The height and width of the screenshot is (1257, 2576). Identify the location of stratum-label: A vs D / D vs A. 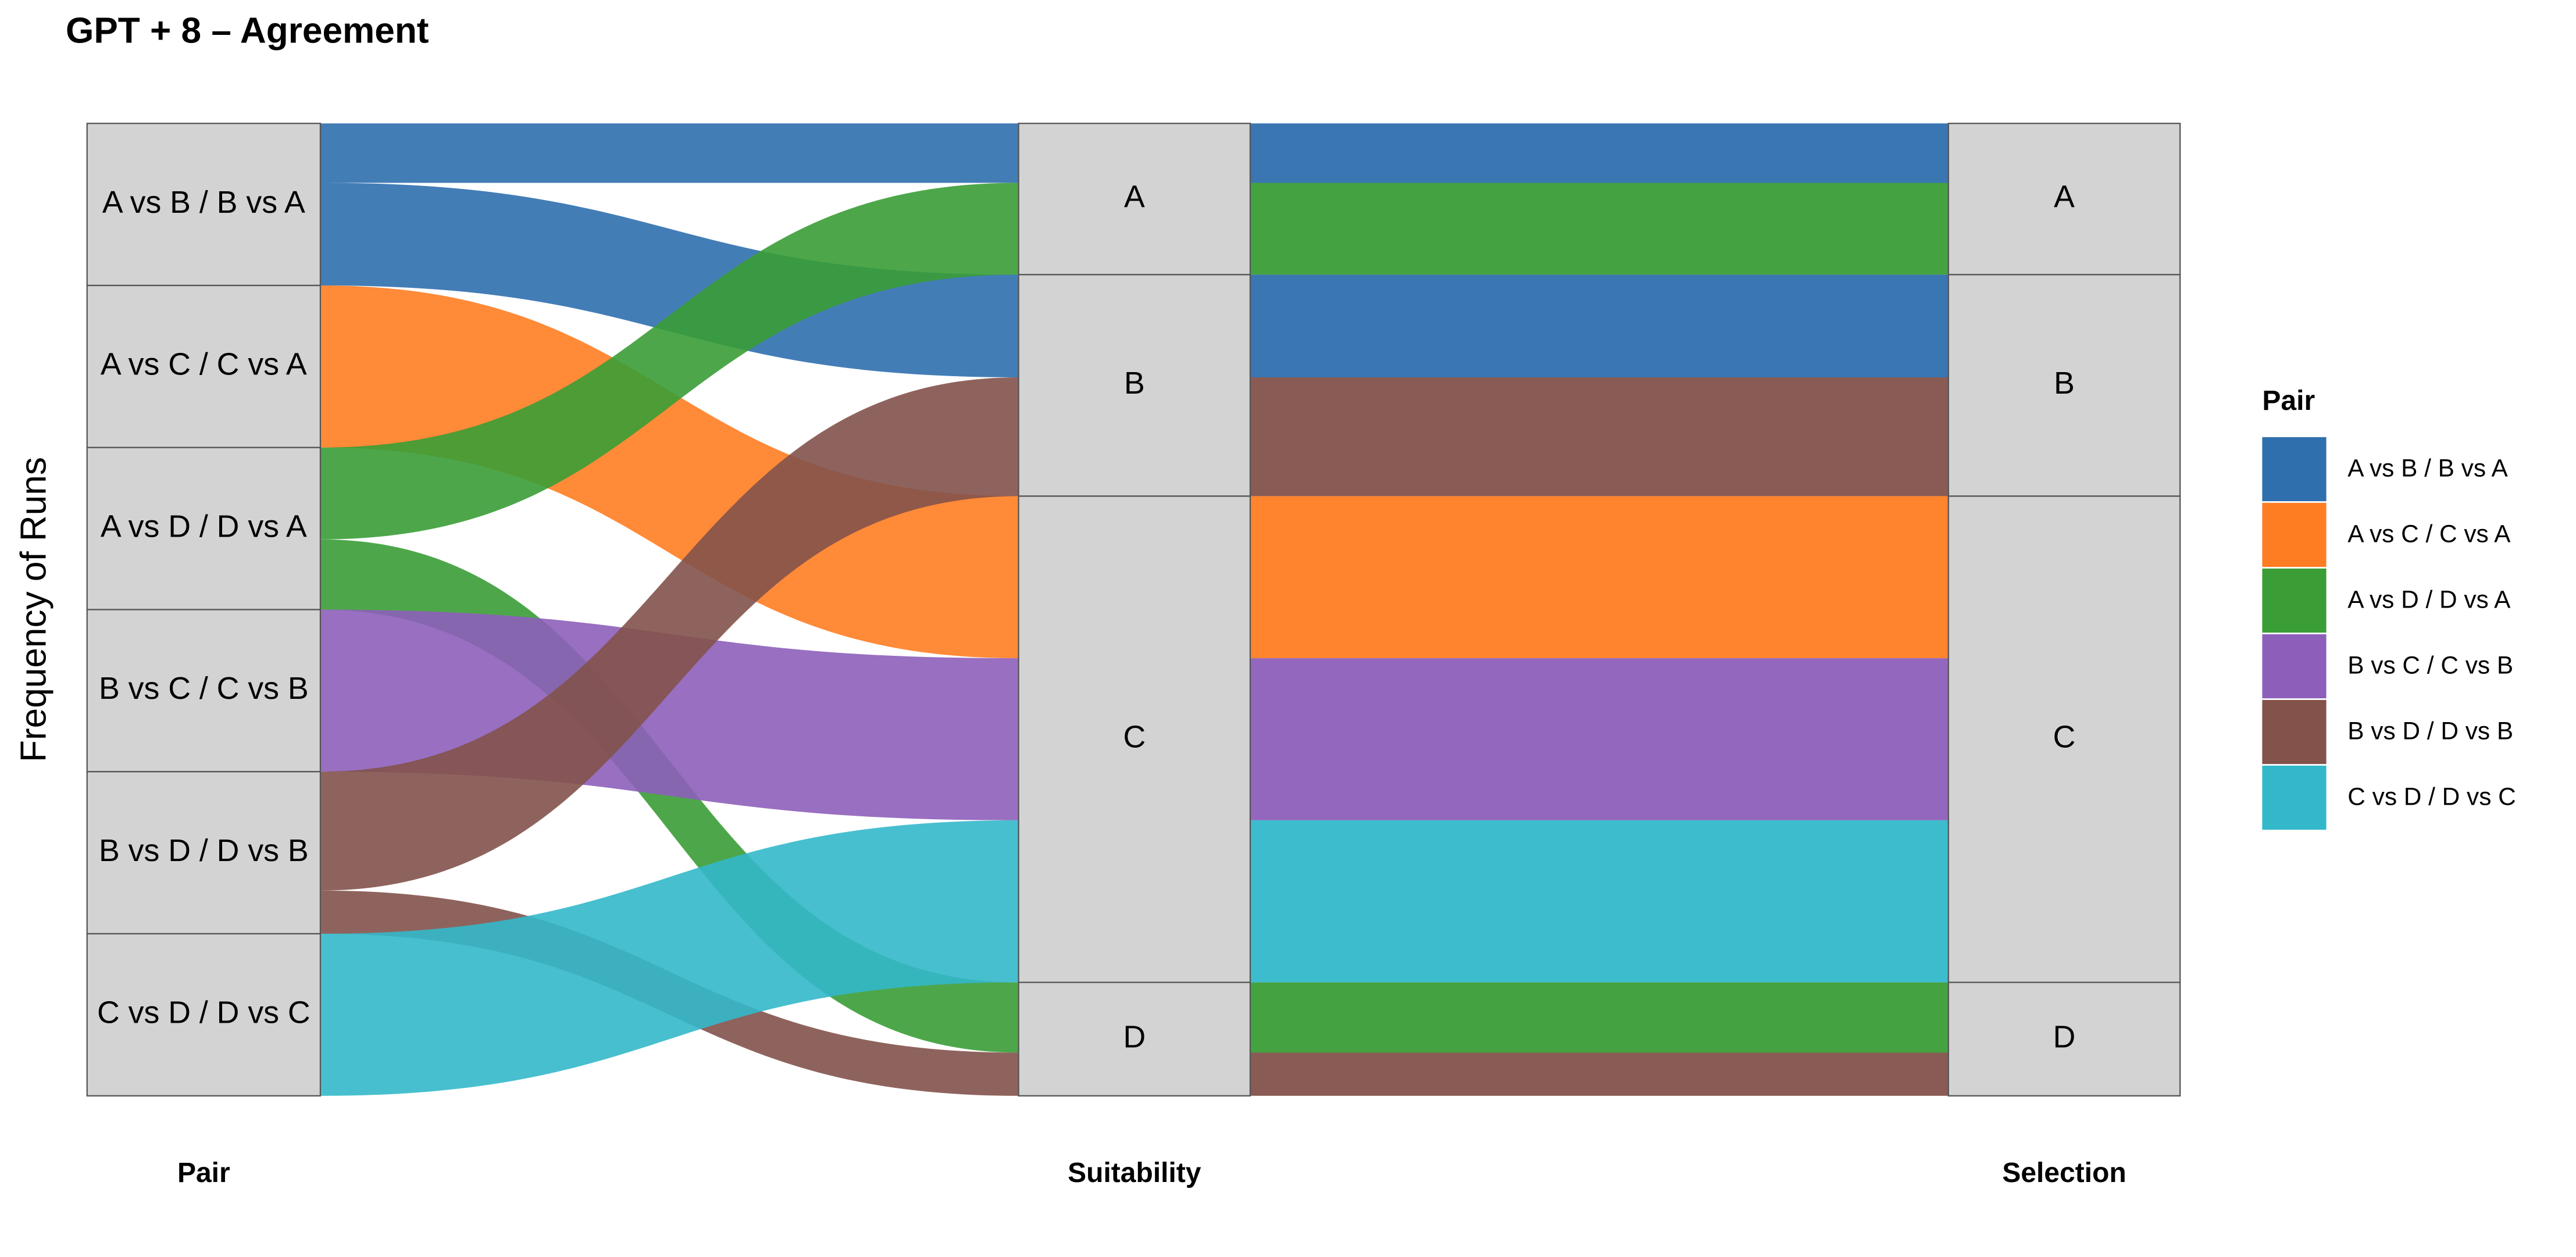
(204, 526).